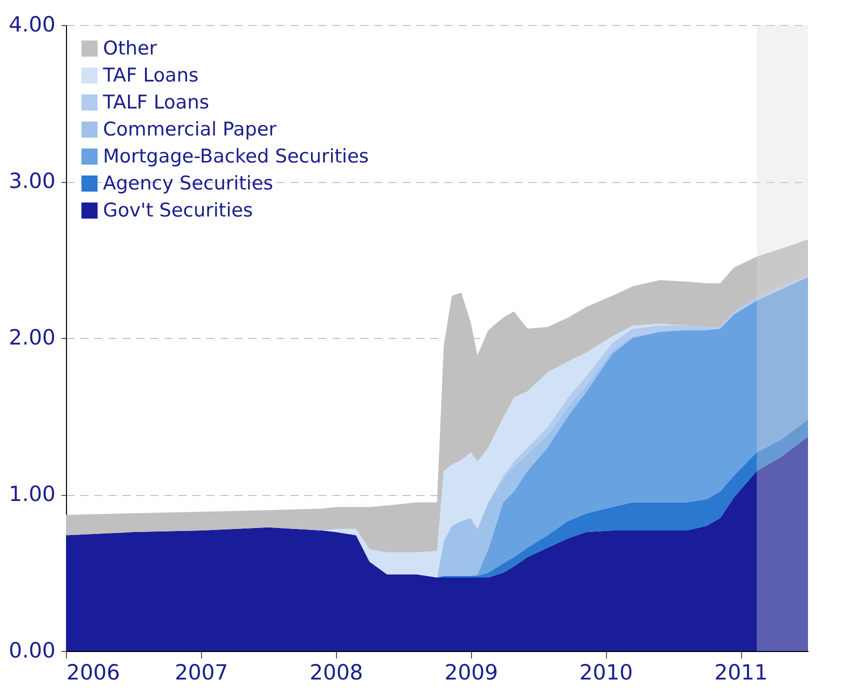  What do you see at coordinates (471, 672) in the screenshot?
I see `x-tick-label: 2009` at bounding box center [471, 672].